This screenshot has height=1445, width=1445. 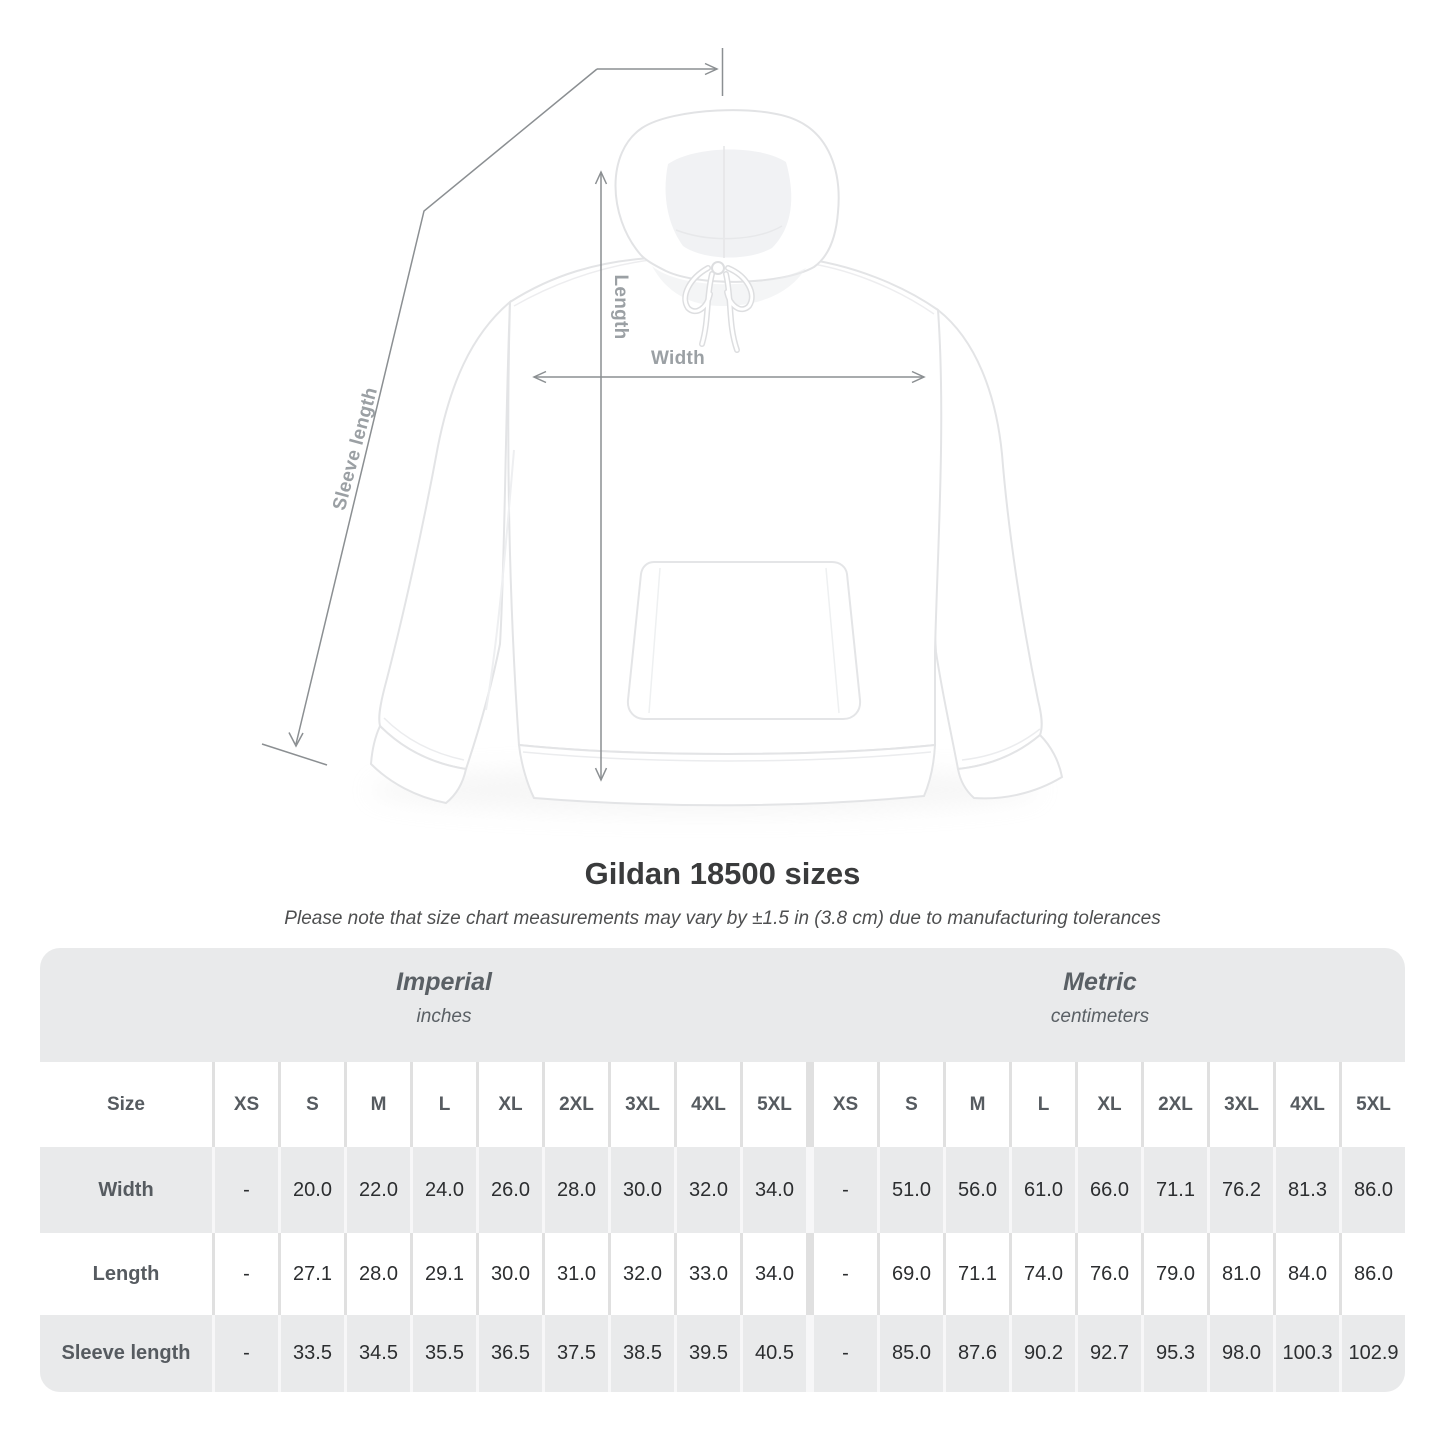 I want to click on metric-value: 81.3, so click(x=1307, y=1190).